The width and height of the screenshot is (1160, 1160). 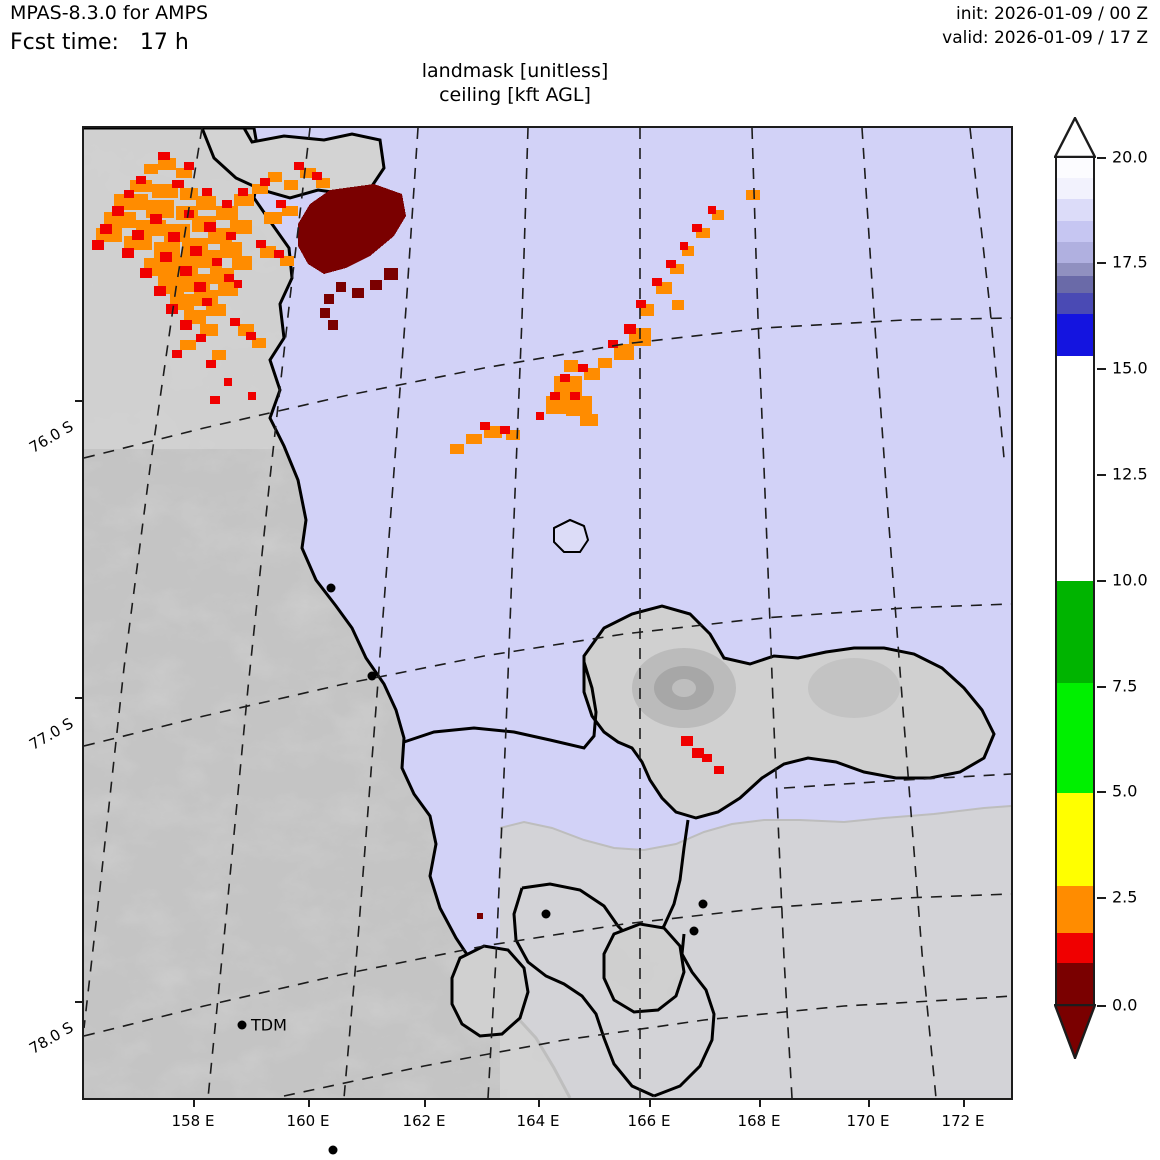 What do you see at coordinates (269, 1025) in the screenshot?
I see `station-label-TDM: TDM` at bounding box center [269, 1025].